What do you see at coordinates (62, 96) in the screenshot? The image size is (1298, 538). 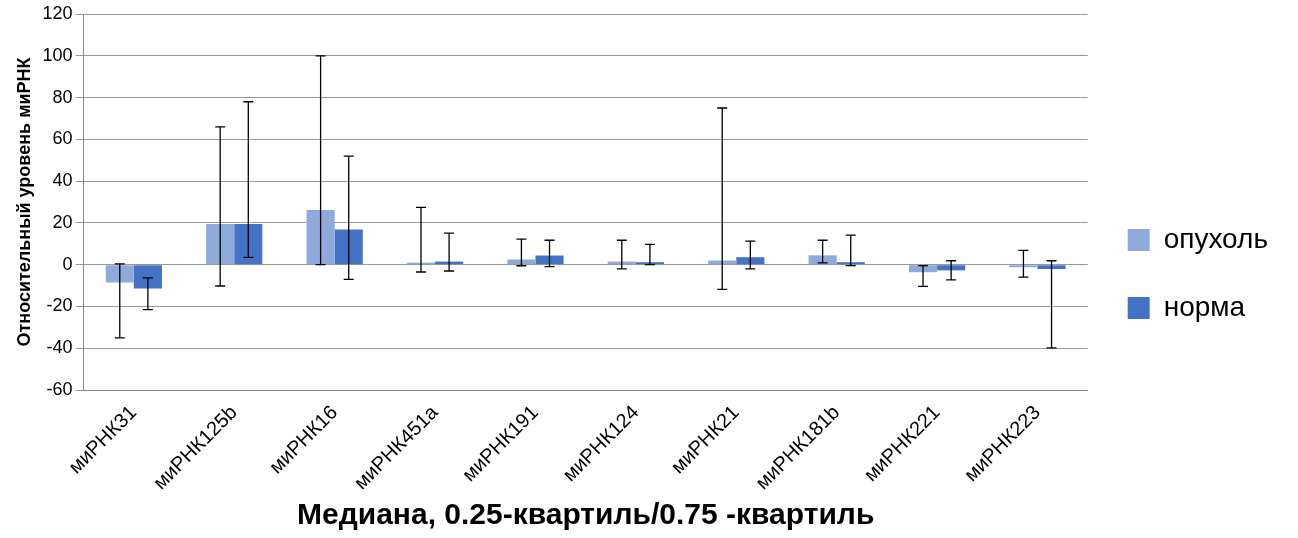 I see `y-tick-label: 80` at bounding box center [62, 96].